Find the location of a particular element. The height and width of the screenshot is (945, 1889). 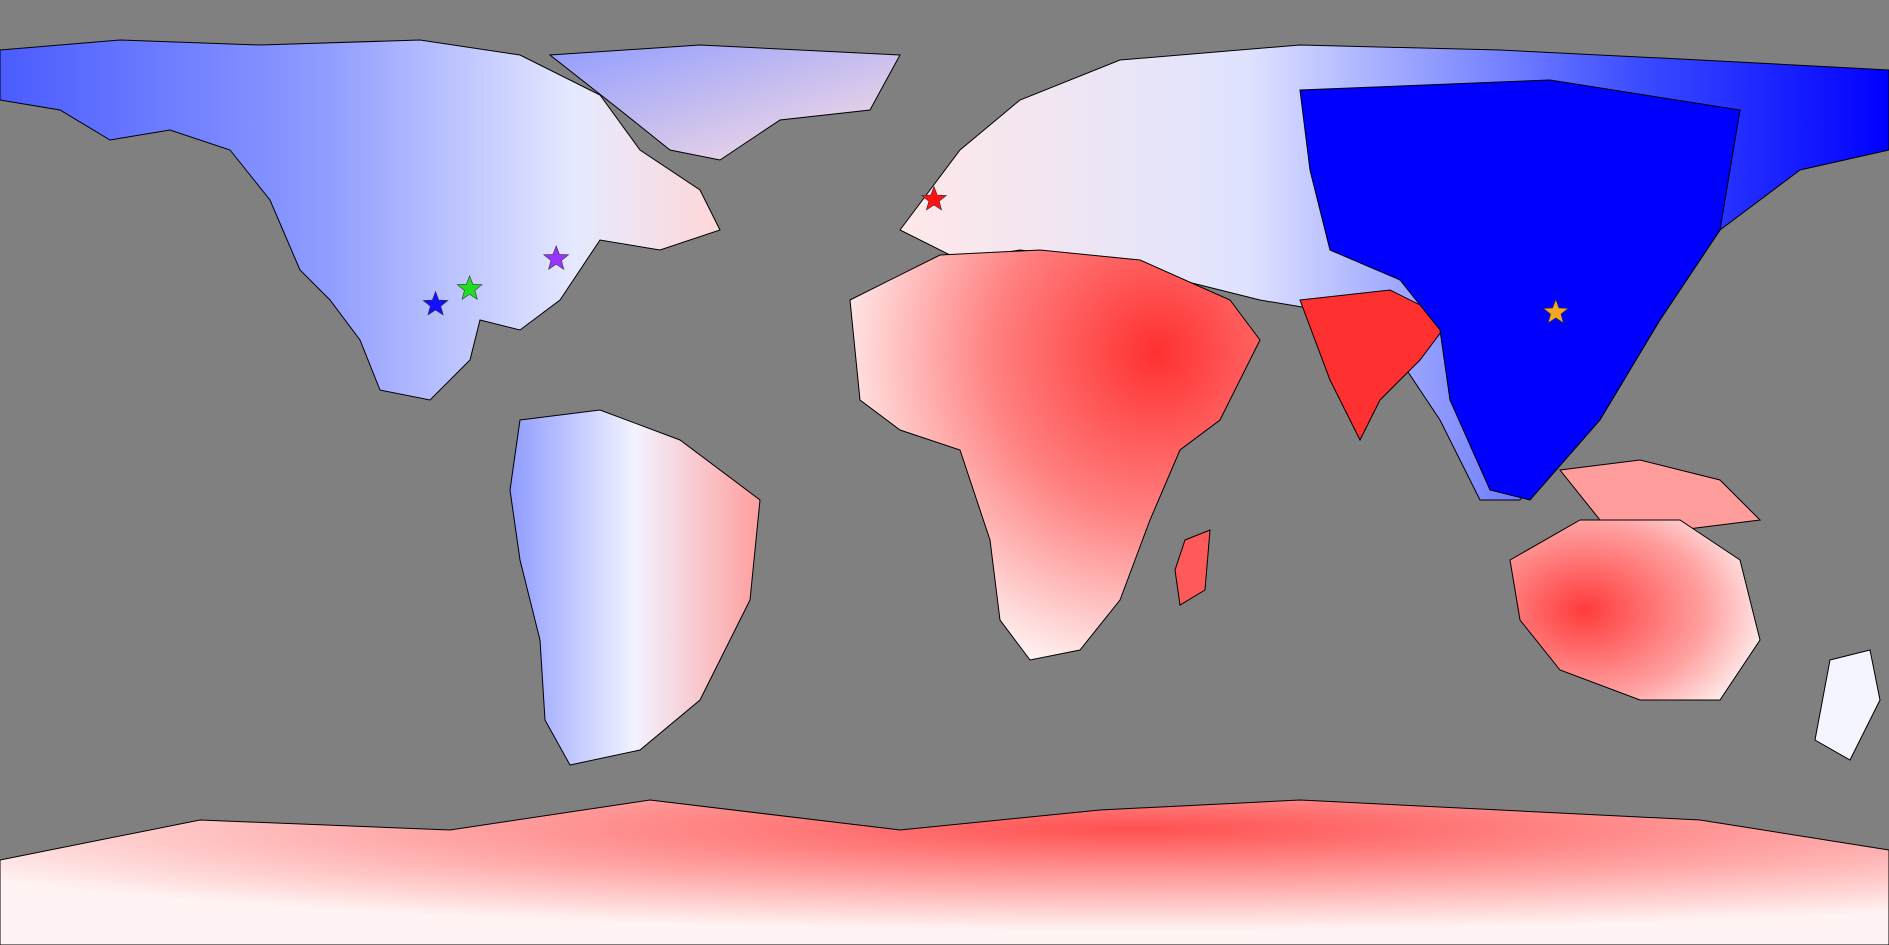

blue-star-marker is located at coordinates (435, 303).